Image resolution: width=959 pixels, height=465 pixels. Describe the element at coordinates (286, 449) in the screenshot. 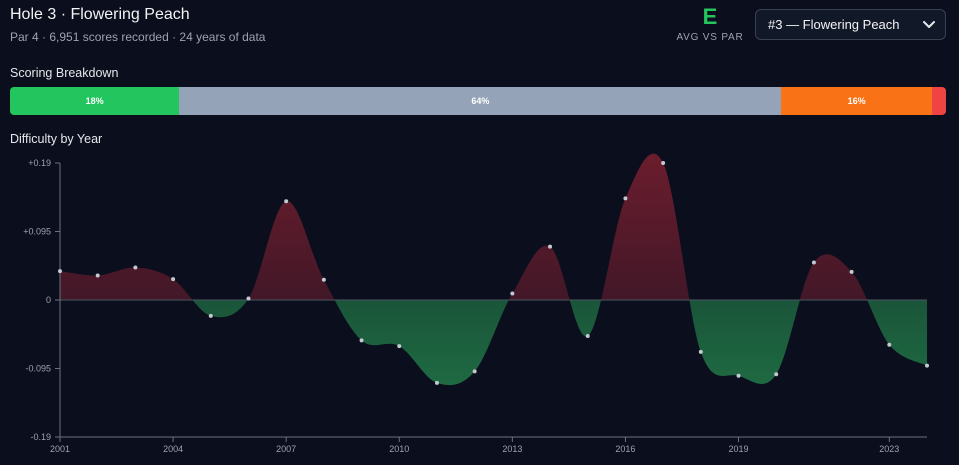

I see `x-tick-label: 2007` at that location.